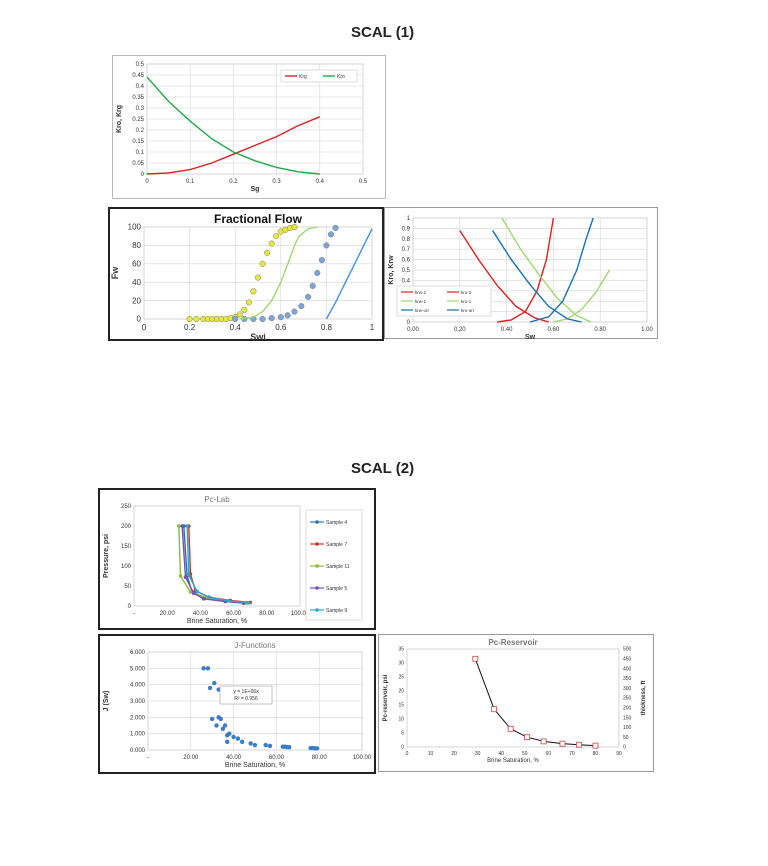 Image resolution: width=768 pixels, height=866 pixels. What do you see at coordinates (138, 120) in the screenshot?
I see `y-tick-label: 0.25` at bounding box center [138, 120].